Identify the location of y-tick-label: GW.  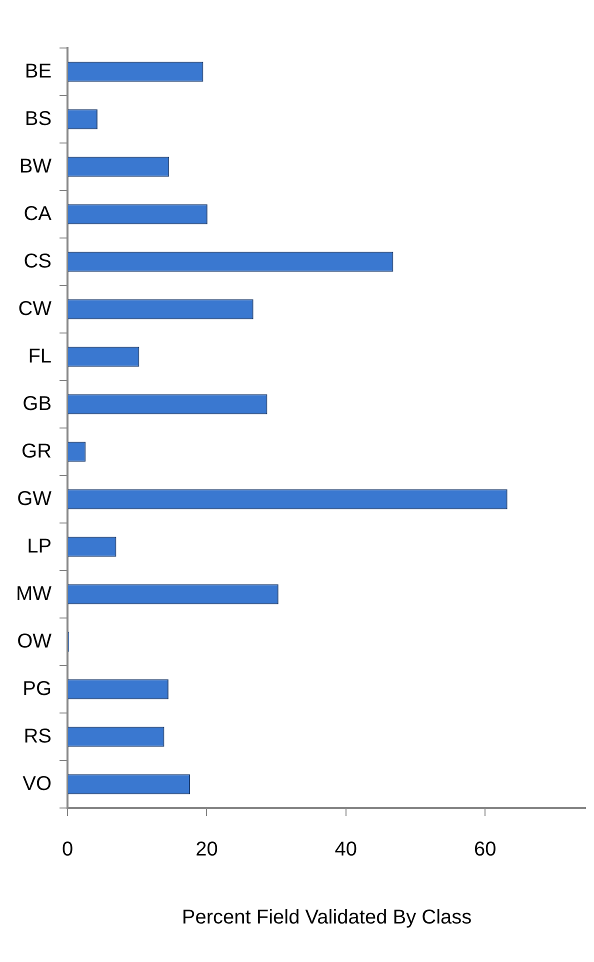
(34, 499).